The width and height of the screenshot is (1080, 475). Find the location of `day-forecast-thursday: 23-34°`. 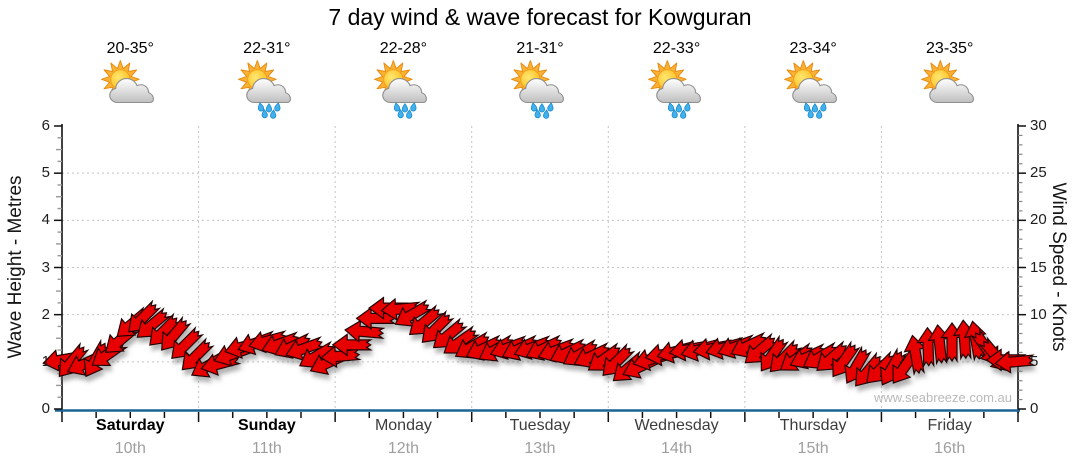

day-forecast-thursday: 23-34° is located at coordinates (813, 81).